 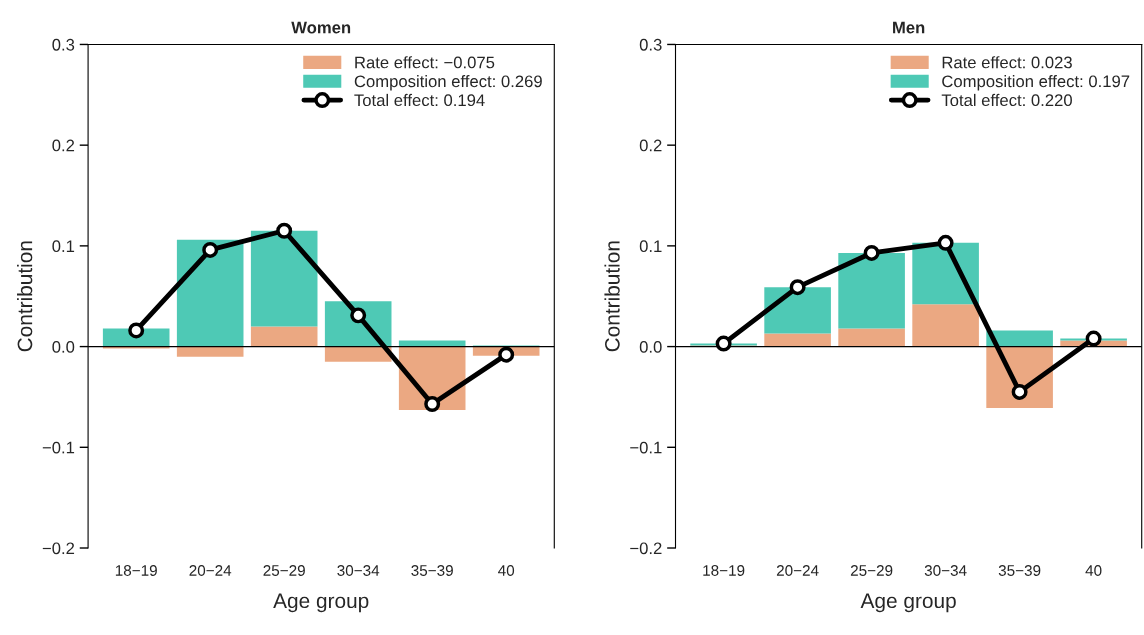 What do you see at coordinates (1006, 100) in the screenshot?
I see `legend-label: Total effect: 0.220` at bounding box center [1006, 100].